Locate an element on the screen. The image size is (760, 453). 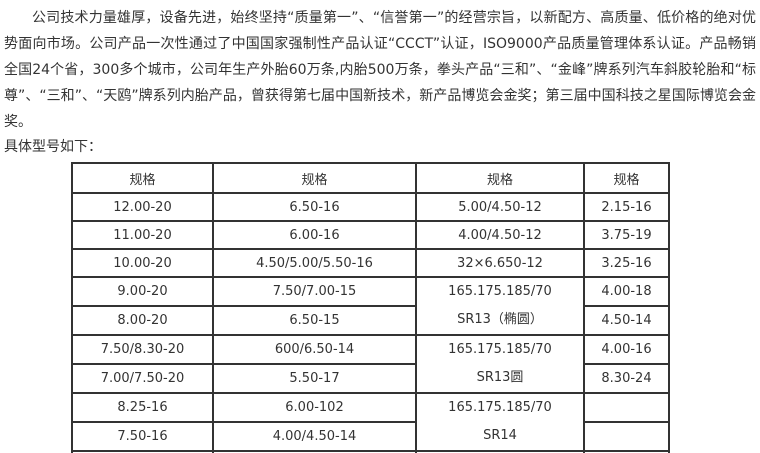
spec-column-header-2: 规格 is located at coordinates (314, 178).